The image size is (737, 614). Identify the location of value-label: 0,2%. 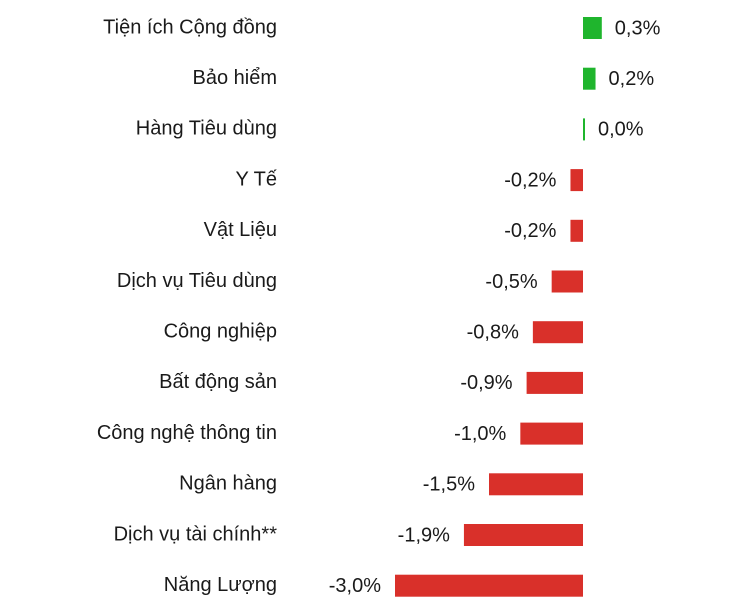
(632, 79).